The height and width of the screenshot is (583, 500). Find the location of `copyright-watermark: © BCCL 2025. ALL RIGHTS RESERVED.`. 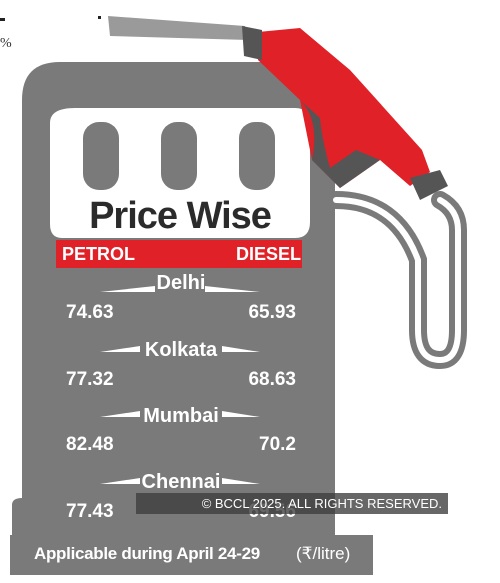

copyright-watermark: © BCCL 2025. ALL RIGHTS RESERVED. is located at coordinates (292, 503).